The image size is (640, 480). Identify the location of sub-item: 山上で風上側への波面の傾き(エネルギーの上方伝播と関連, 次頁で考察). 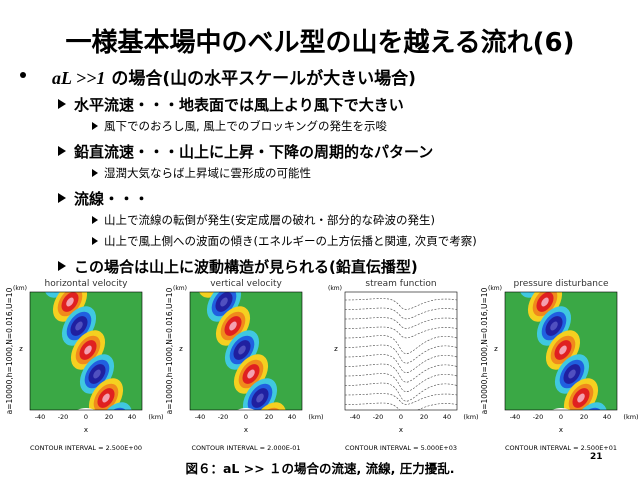
(290, 241).